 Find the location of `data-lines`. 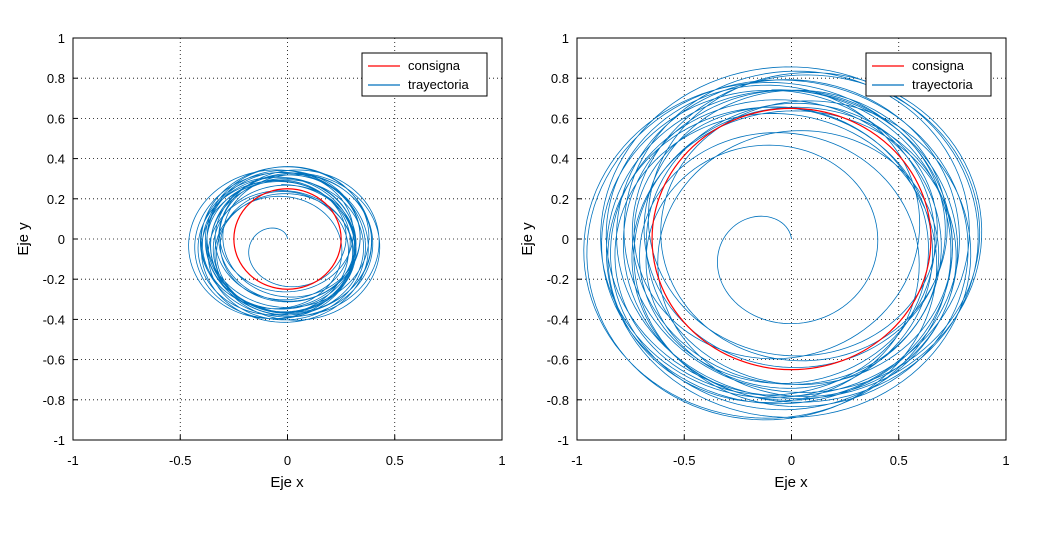

data-lines is located at coordinates (284, 244).